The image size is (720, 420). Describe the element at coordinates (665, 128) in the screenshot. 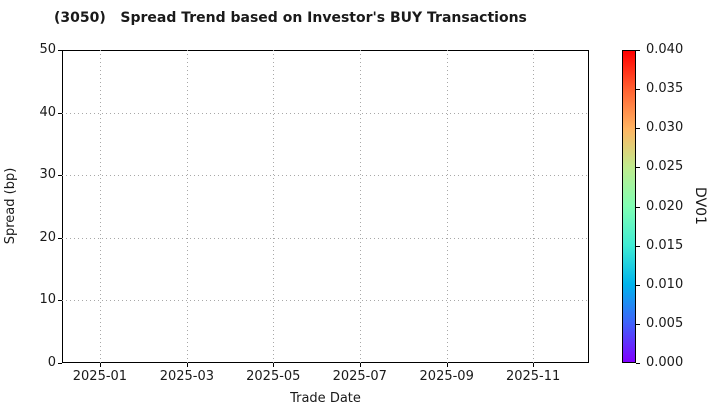

I see `colorbar-tick-label: 0.030` at that location.